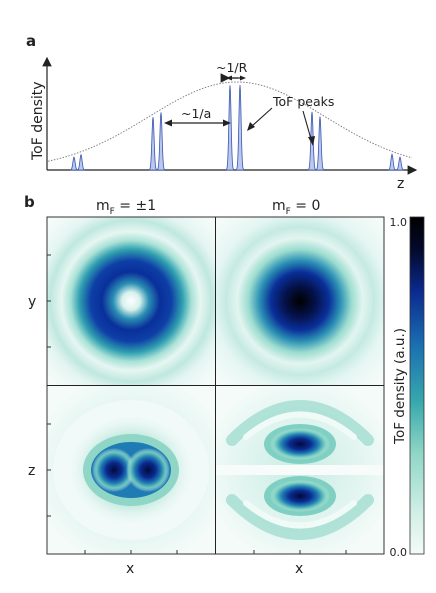 The height and width of the screenshot is (593, 436). I want to click on panel-a-x-label: z, so click(400, 184).